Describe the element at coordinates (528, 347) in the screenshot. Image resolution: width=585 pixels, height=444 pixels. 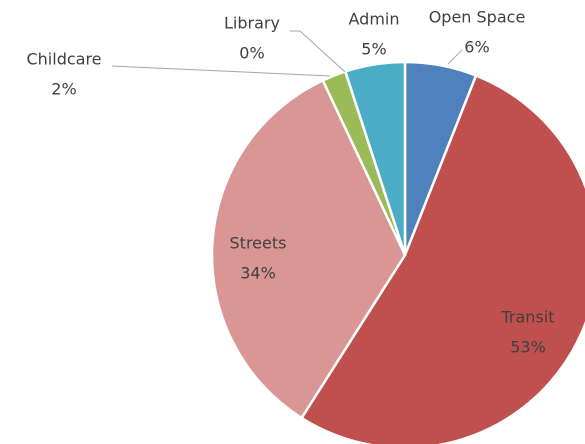
I see `slice-value-label: 53%` at that location.